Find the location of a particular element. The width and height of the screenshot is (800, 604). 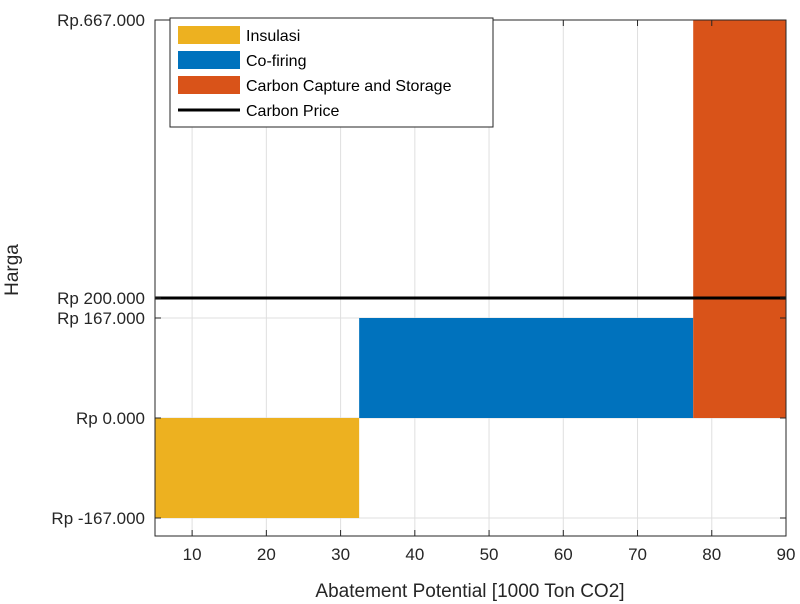

x-tick-label: 20 is located at coordinates (266, 554).